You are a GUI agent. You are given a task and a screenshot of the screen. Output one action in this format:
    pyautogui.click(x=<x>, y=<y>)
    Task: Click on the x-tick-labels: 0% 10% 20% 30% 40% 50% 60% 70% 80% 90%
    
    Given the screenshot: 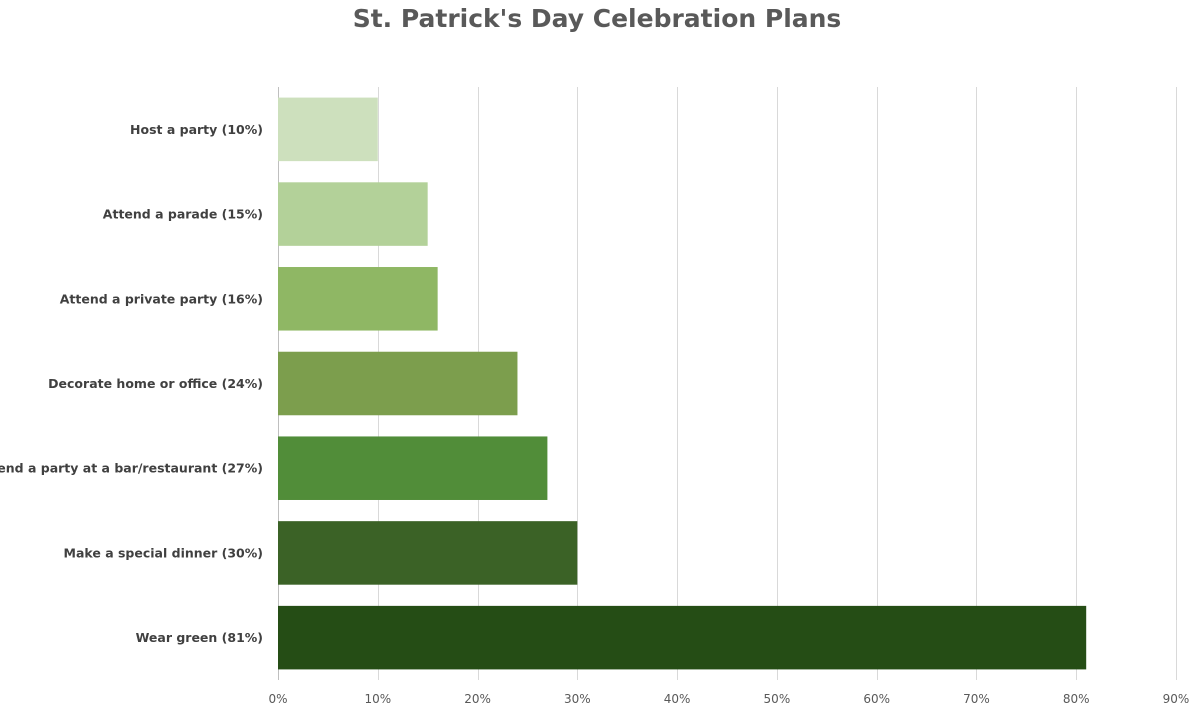 What is the action you would take?
    pyautogui.click(x=728, y=699)
    